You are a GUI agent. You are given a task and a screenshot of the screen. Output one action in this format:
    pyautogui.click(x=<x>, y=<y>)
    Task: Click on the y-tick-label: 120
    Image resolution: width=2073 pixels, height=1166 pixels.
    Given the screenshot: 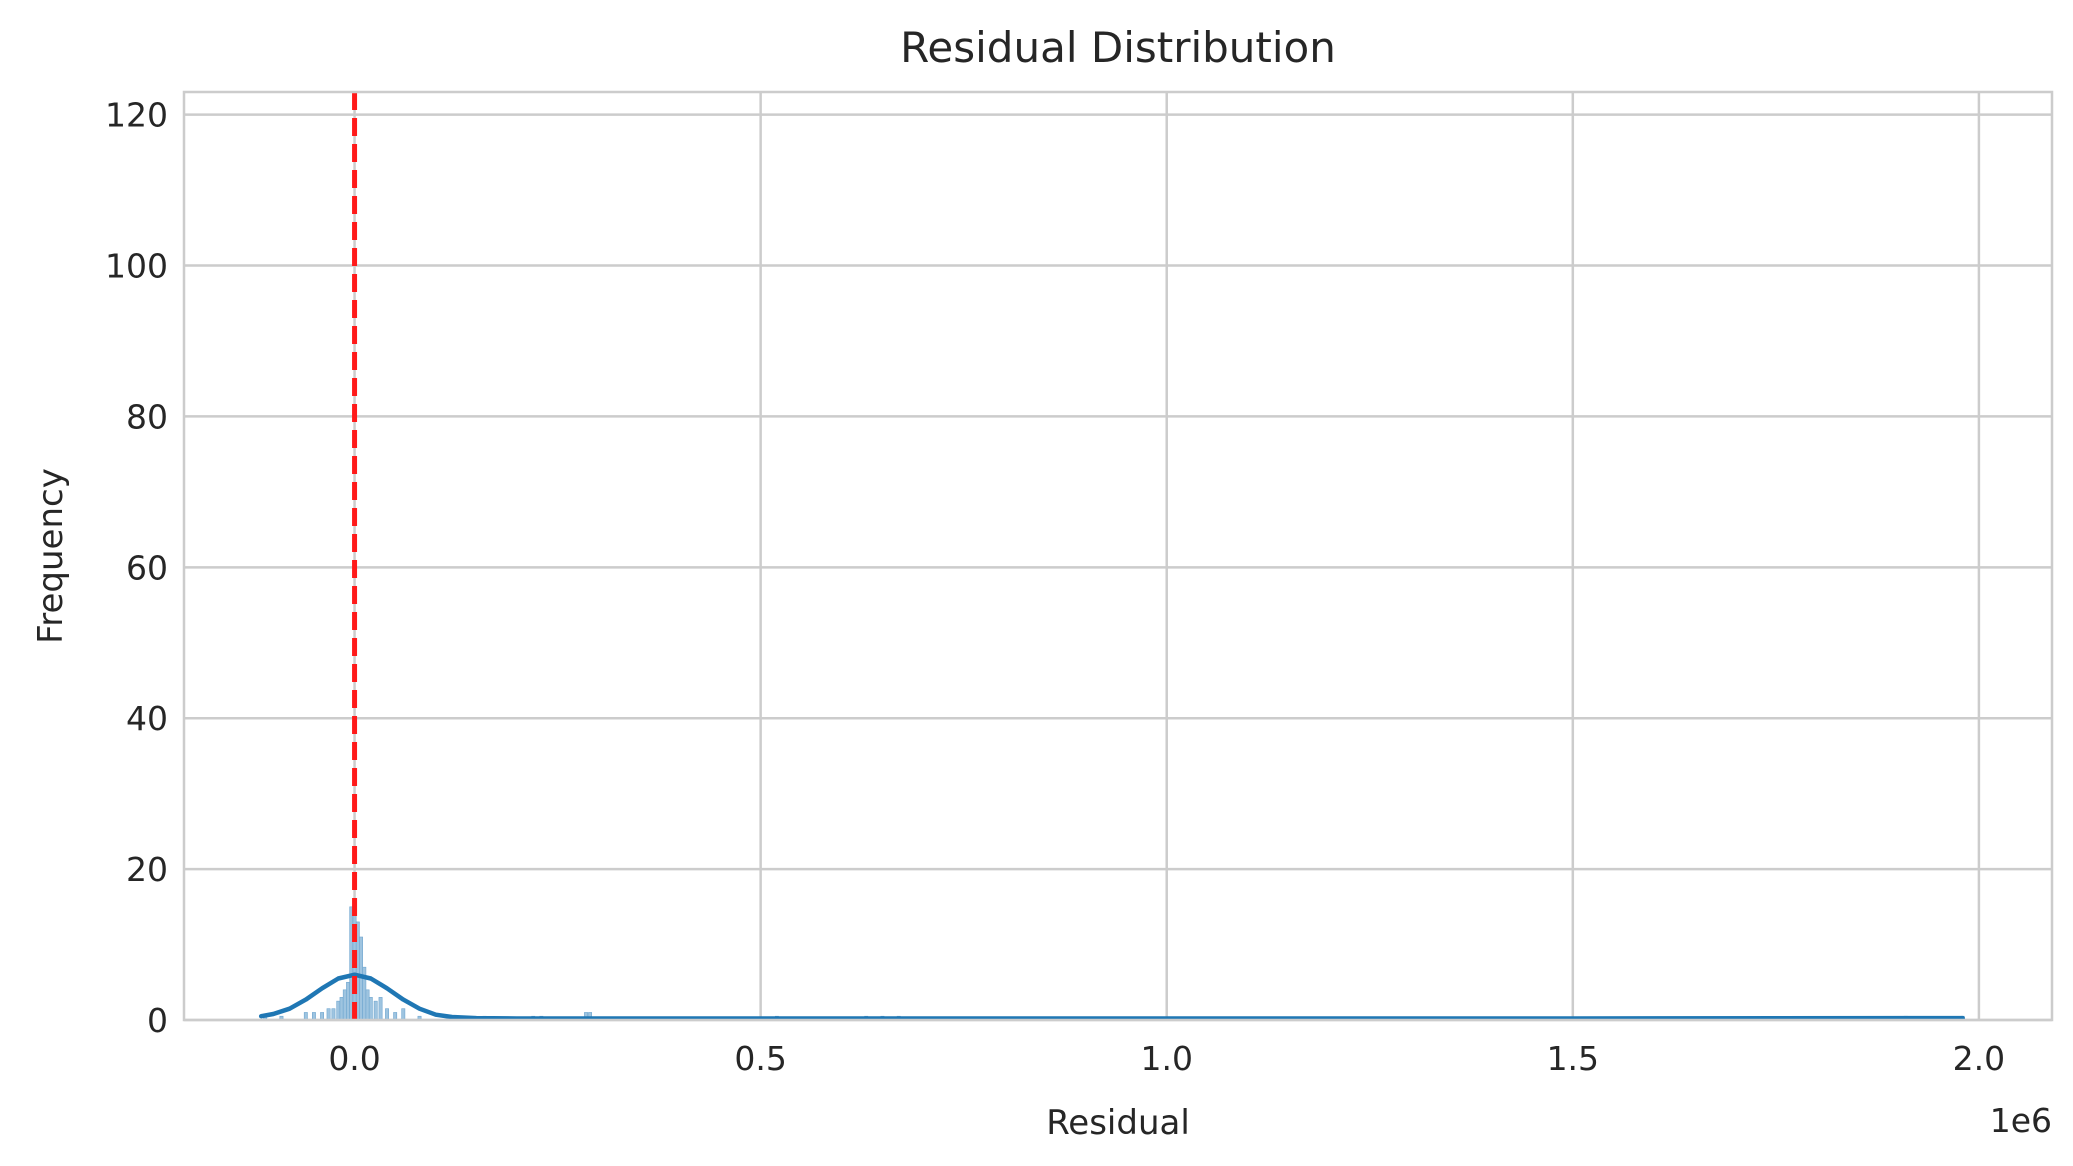 What is the action you would take?
    pyautogui.click(x=136, y=115)
    